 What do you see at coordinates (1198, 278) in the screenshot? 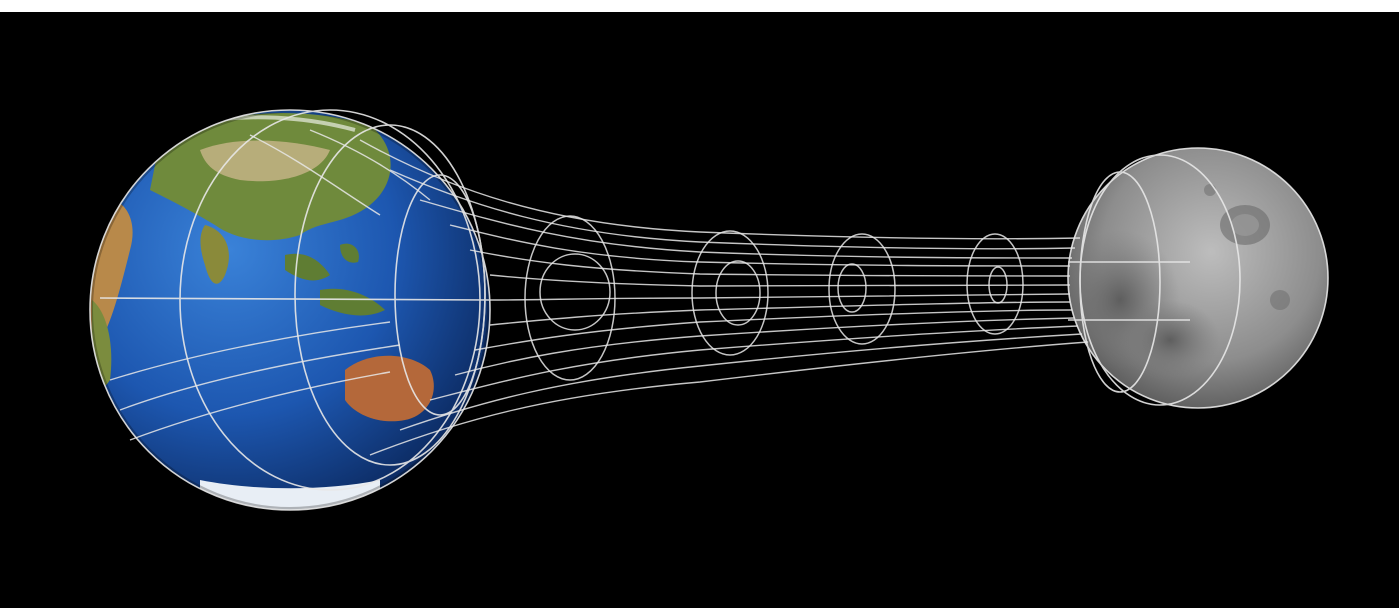
I see `moon-sphere-icon` at bounding box center [1198, 278].